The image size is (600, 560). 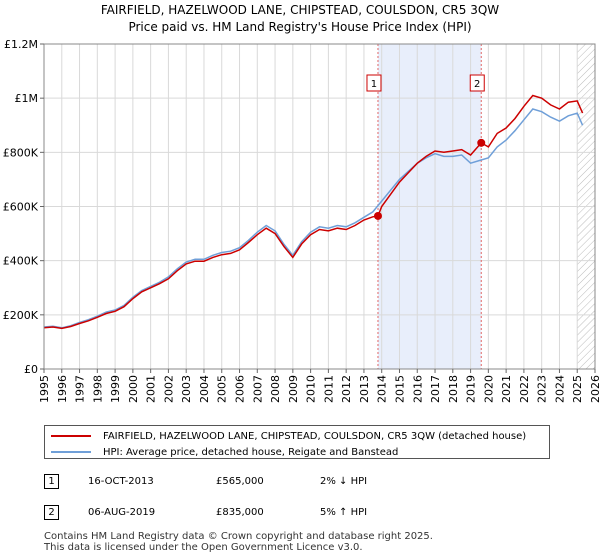 I want to click on x-tick-label: 2025, so click(x=577, y=389).